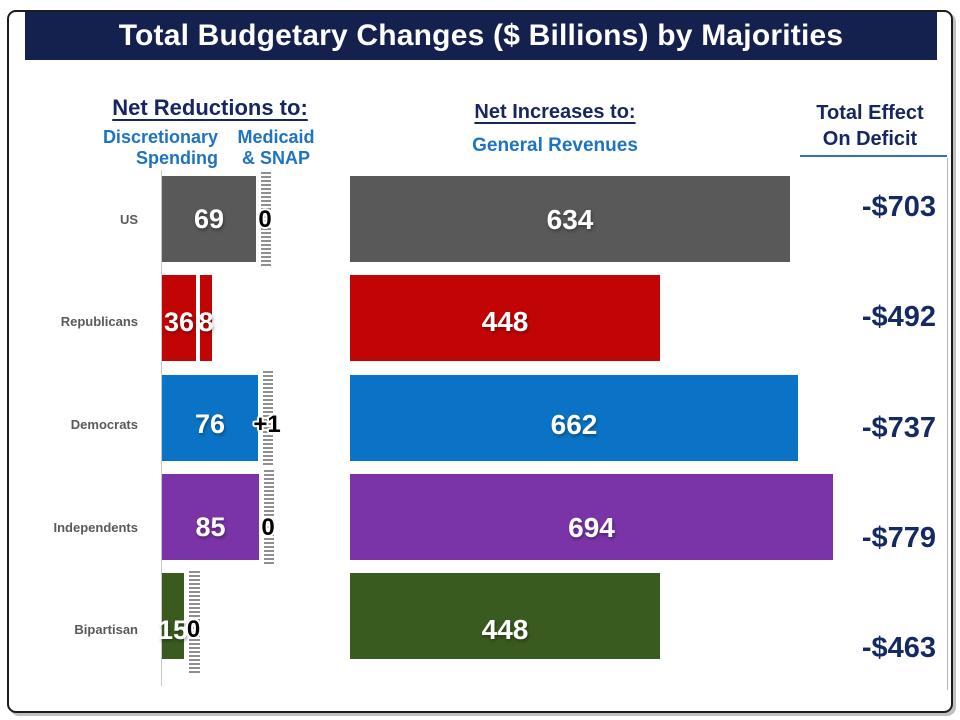 This screenshot has height=720, width=960. What do you see at coordinates (106, 630) in the screenshot?
I see `row-label: Bipartisan` at bounding box center [106, 630].